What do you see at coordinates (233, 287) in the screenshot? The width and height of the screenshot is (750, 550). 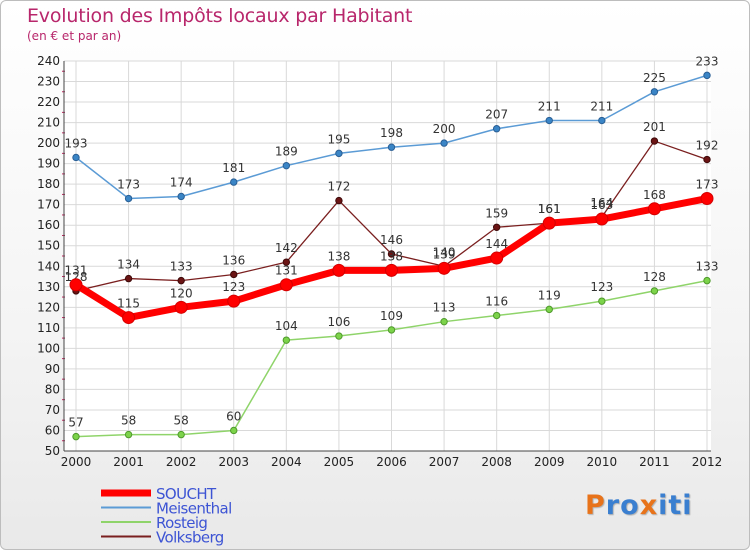 I see `data-label-soucht: 123` at bounding box center [233, 287].